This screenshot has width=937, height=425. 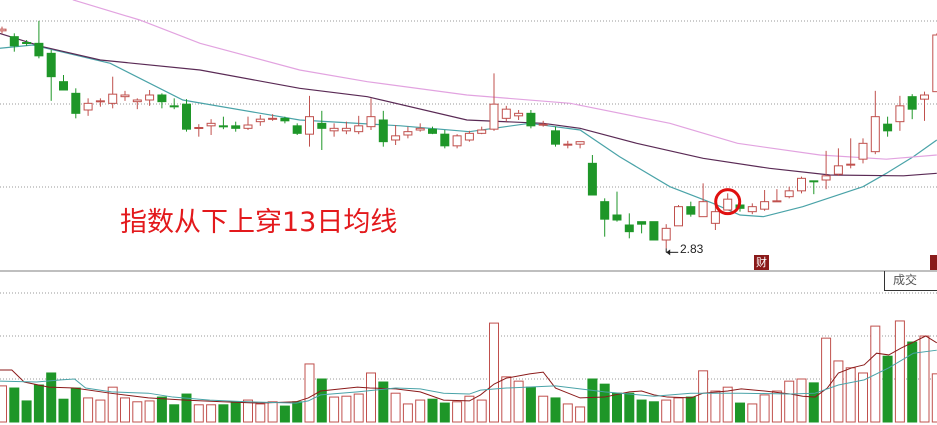 I want to click on event-badge, so click(x=933, y=262).